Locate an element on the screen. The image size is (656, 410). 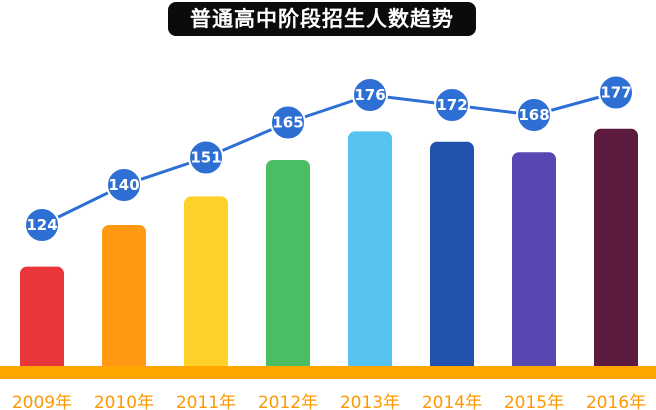
data-label: 165 is located at coordinates (287, 123).